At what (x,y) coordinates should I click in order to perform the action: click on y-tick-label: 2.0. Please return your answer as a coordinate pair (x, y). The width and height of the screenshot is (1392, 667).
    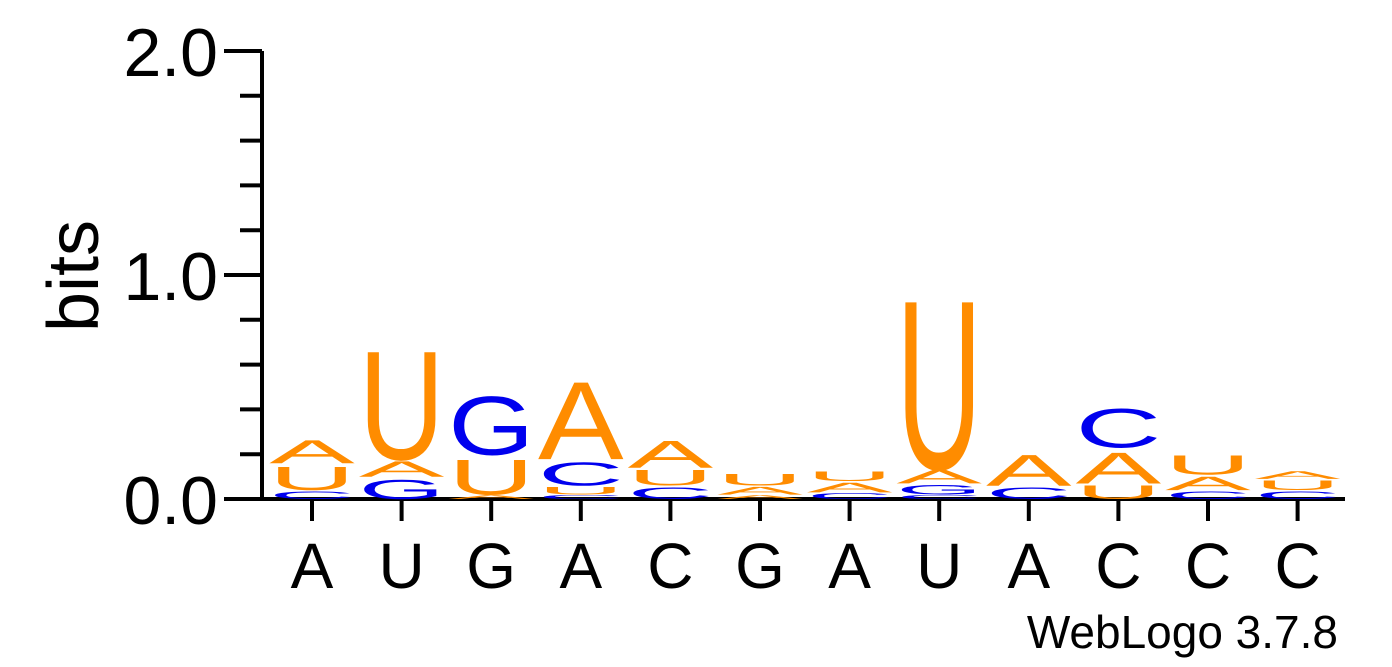
    Looking at the image, I should click on (170, 53).